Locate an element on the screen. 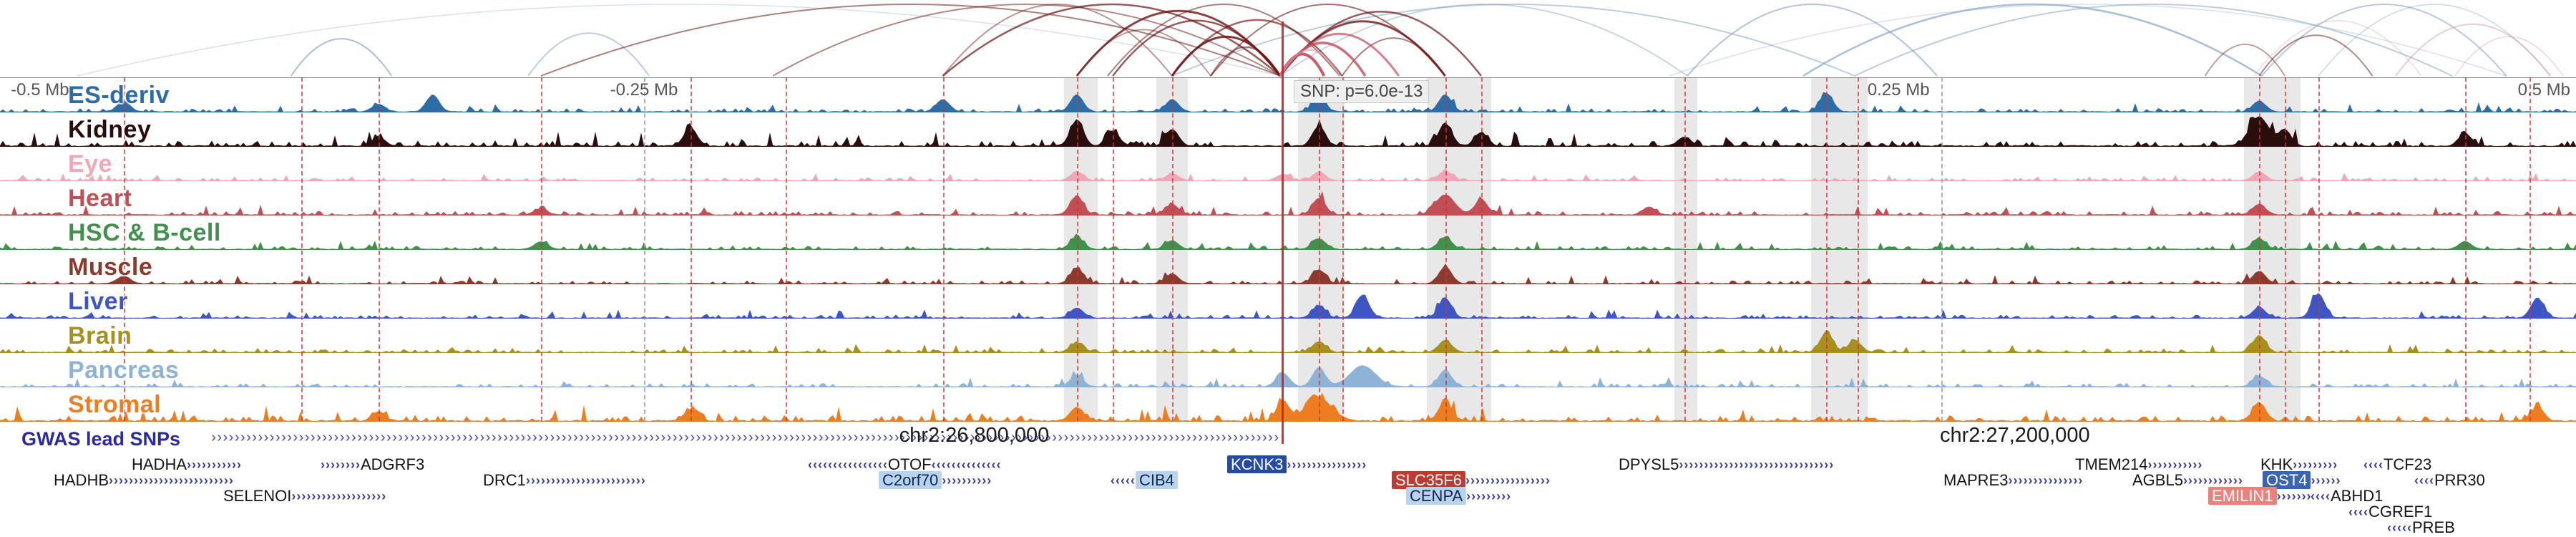 This screenshot has height=537, width=2576. gene-hadha: HADHA››››››››››› is located at coordinates (187, 464).